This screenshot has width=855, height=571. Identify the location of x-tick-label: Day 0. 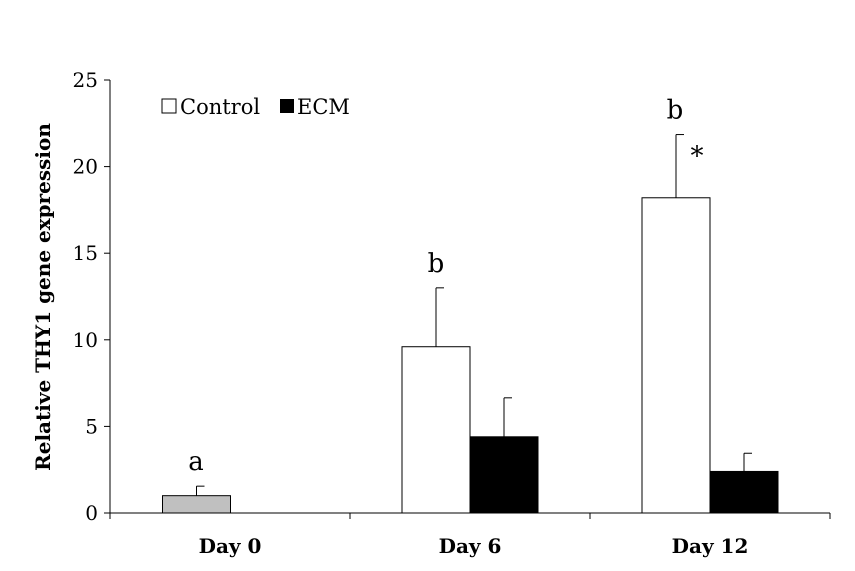
(230, 546).